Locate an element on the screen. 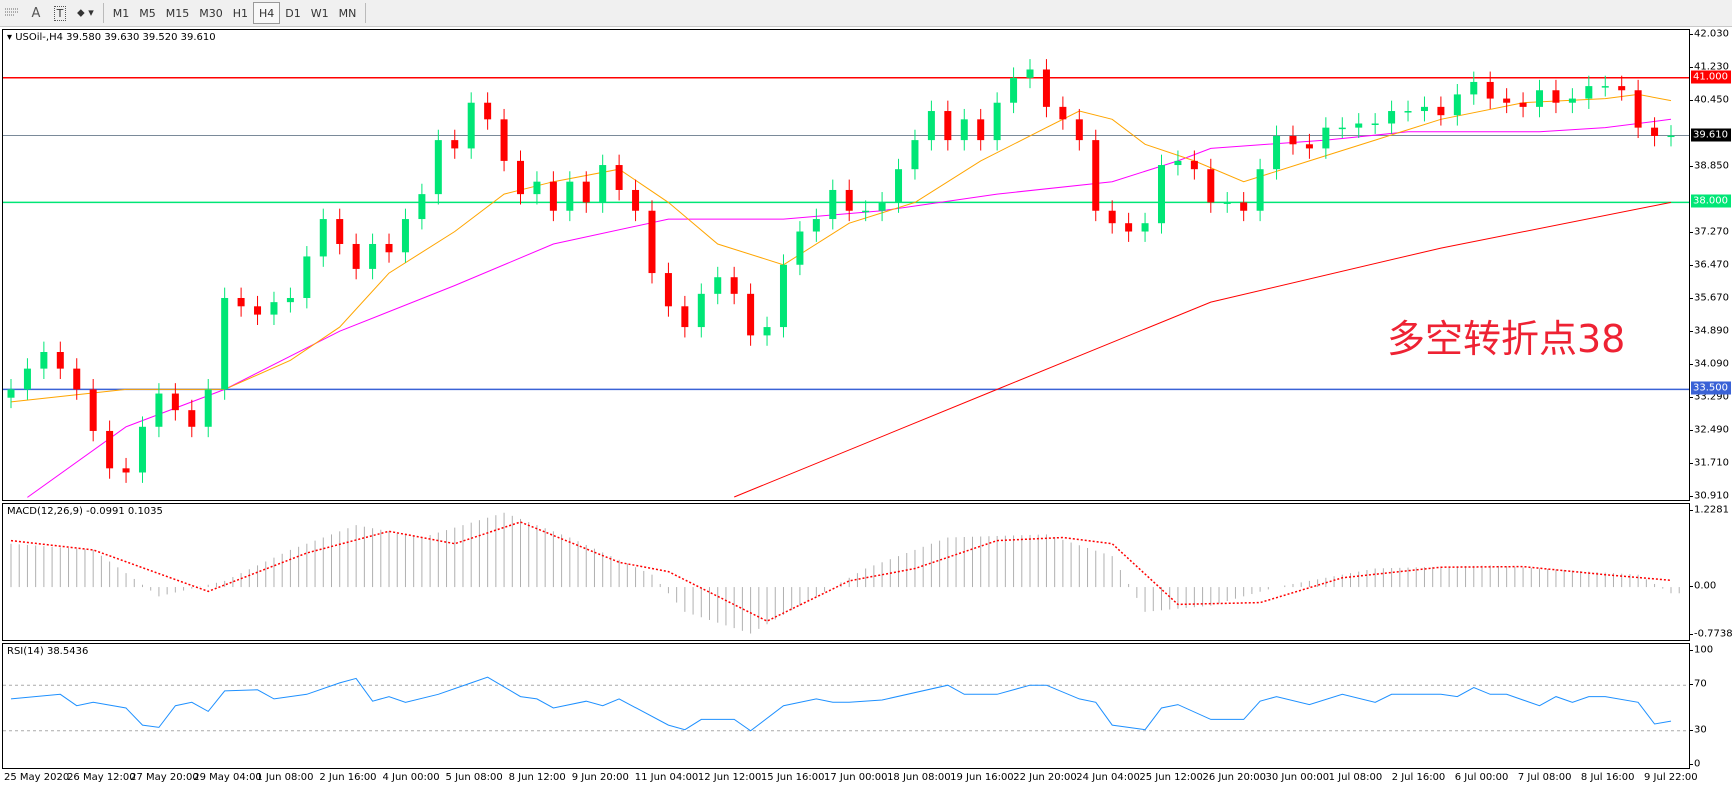  rsi-canvas is located at coordinates (846, 704).